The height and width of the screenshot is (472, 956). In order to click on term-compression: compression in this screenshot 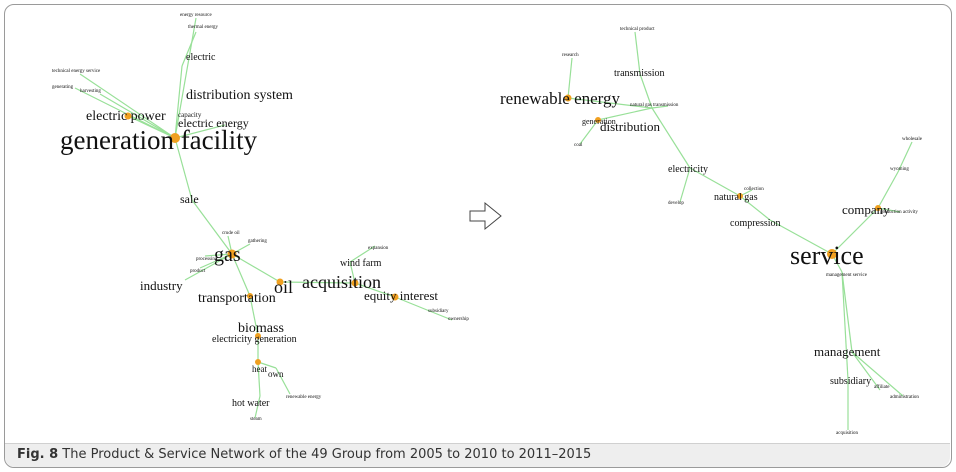, I will do `click(755, 223)`.